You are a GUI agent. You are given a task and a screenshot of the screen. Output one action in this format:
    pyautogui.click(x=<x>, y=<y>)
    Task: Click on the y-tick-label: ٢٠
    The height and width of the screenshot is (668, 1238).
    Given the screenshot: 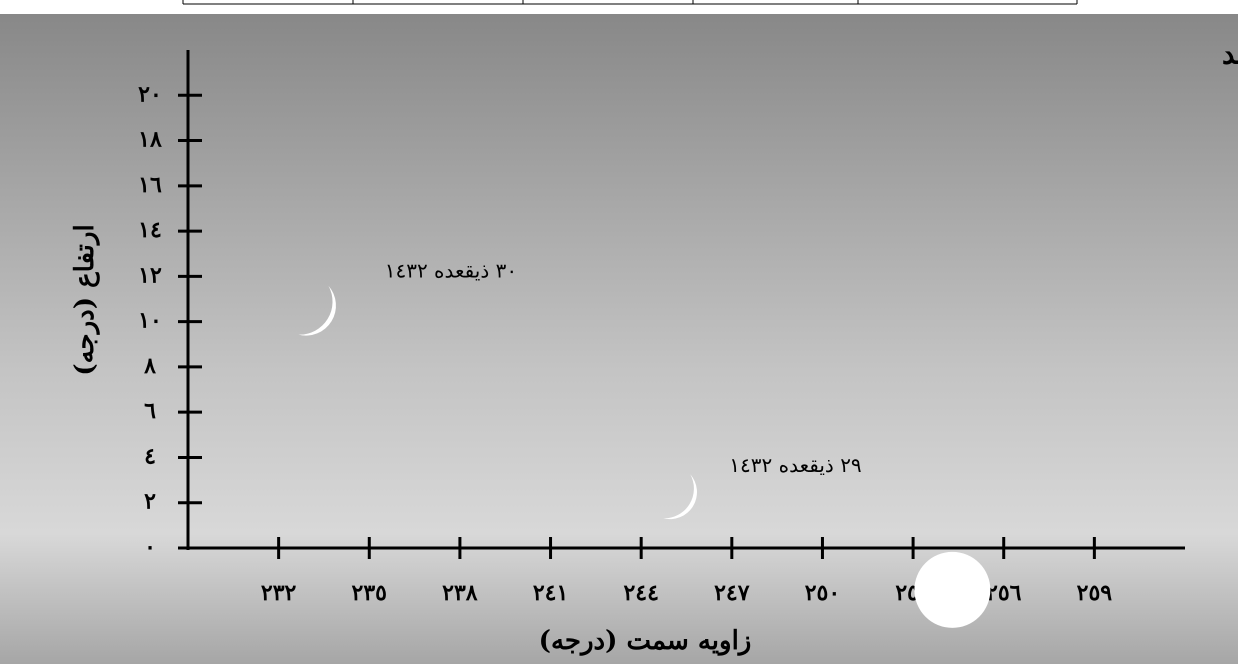 What is the action you would take?
    pyautogui.click(x=150, y=94)
    